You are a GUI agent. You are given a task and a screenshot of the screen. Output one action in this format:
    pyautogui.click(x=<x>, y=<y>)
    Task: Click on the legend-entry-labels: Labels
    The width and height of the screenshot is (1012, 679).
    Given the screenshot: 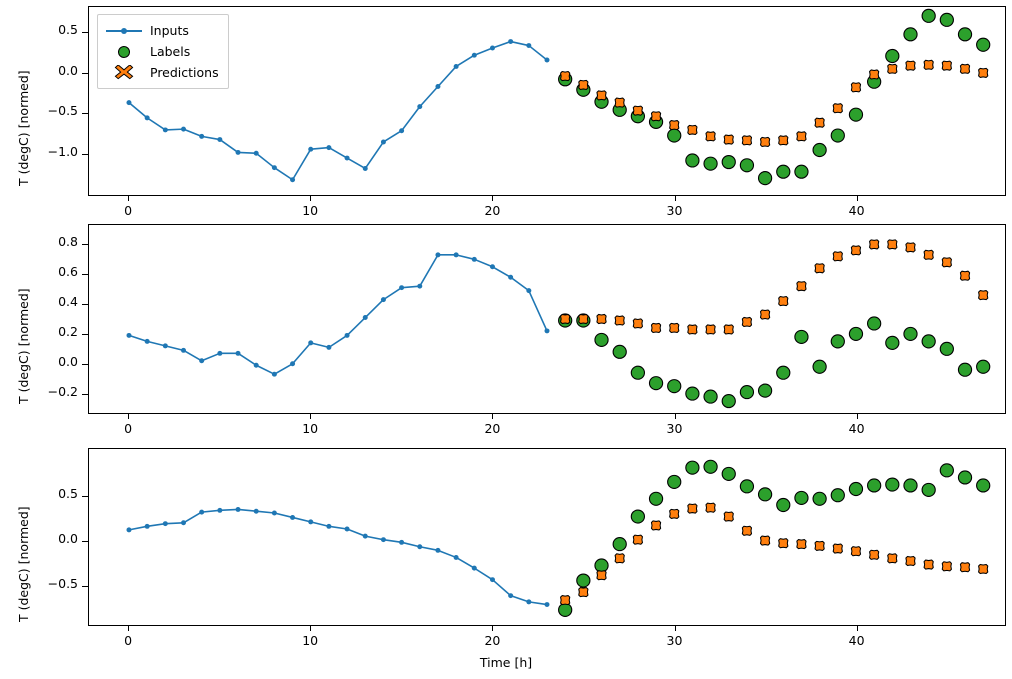 What is the action you would take?
    pyautogui.click(x=162, y=51)
    